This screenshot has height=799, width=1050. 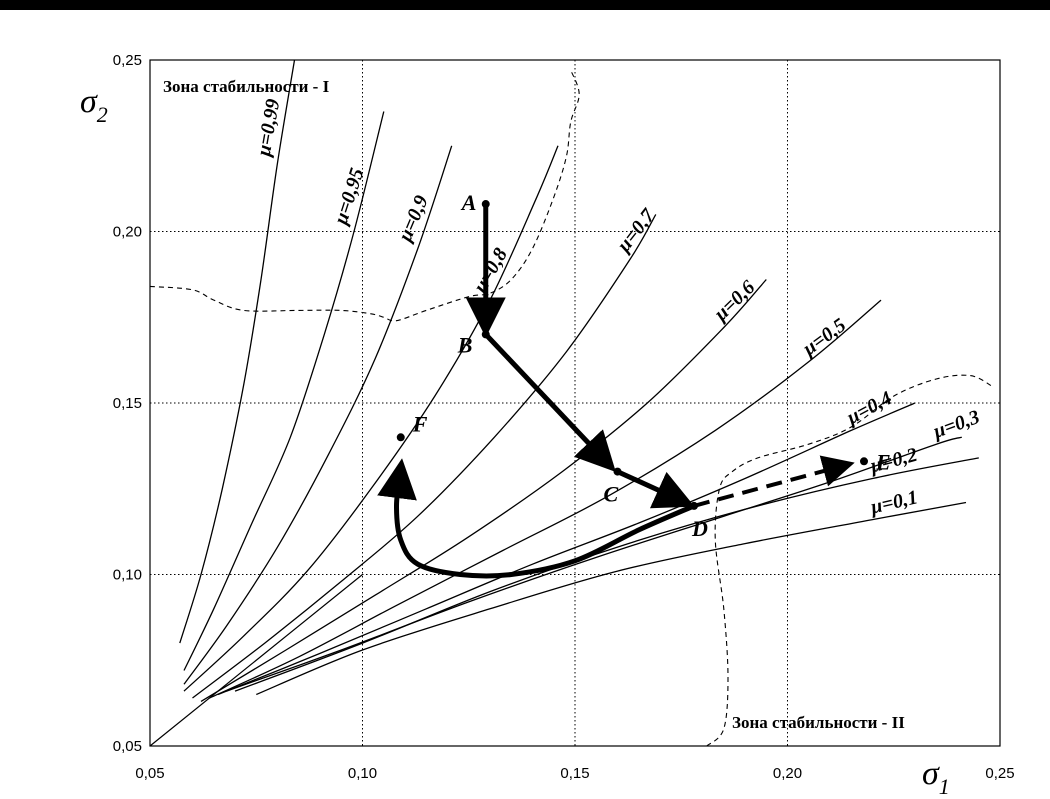 What do you see at coordinates (955, 424) in the screenshot?
I see `mu-curve-label: μ=0,3` at bounding box center [955, 424].